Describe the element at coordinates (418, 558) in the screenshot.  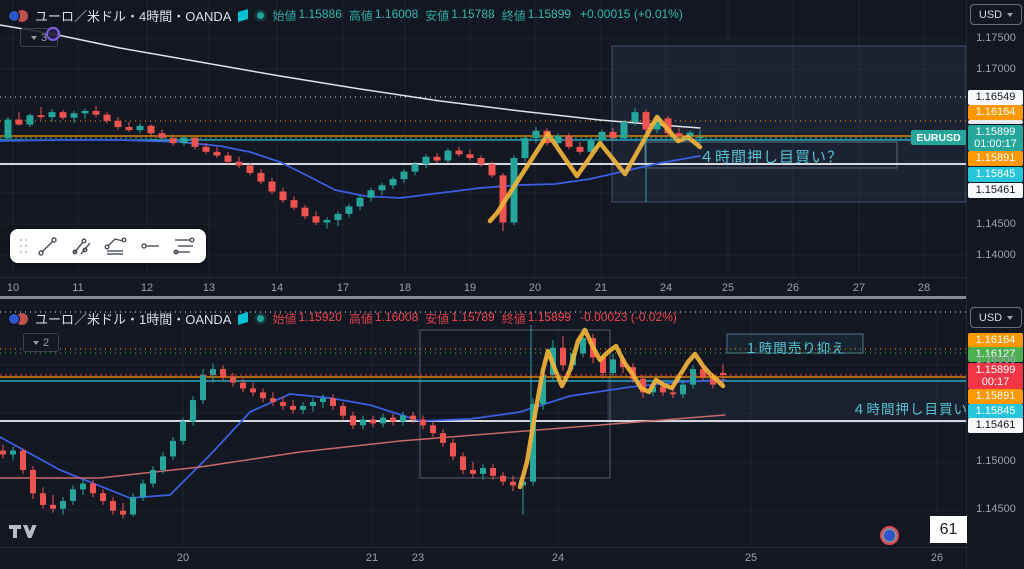
I see `time-axis-label: 23` at that location.